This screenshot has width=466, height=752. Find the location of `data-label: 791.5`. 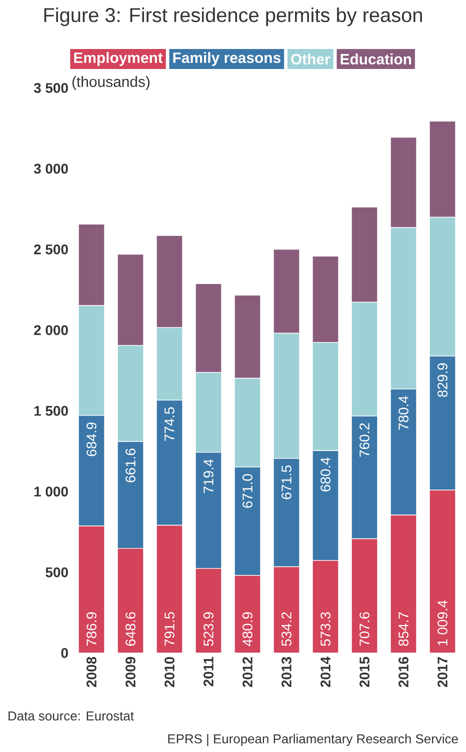

data-label: 791.5 is located at coordinates (169, 629).